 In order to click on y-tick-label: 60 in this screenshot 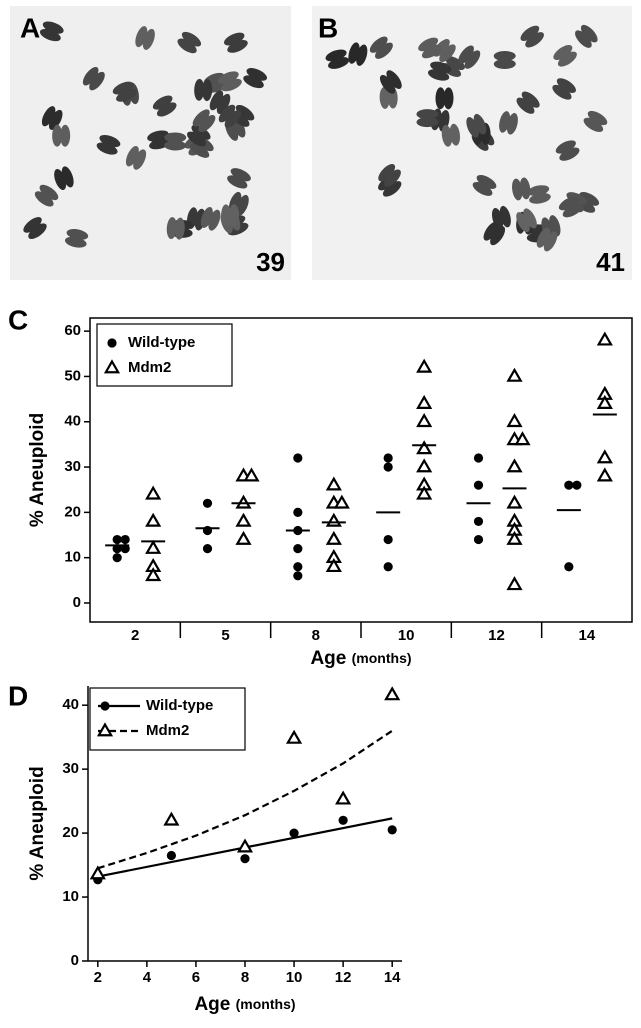, I will do `click(72, 330)`.